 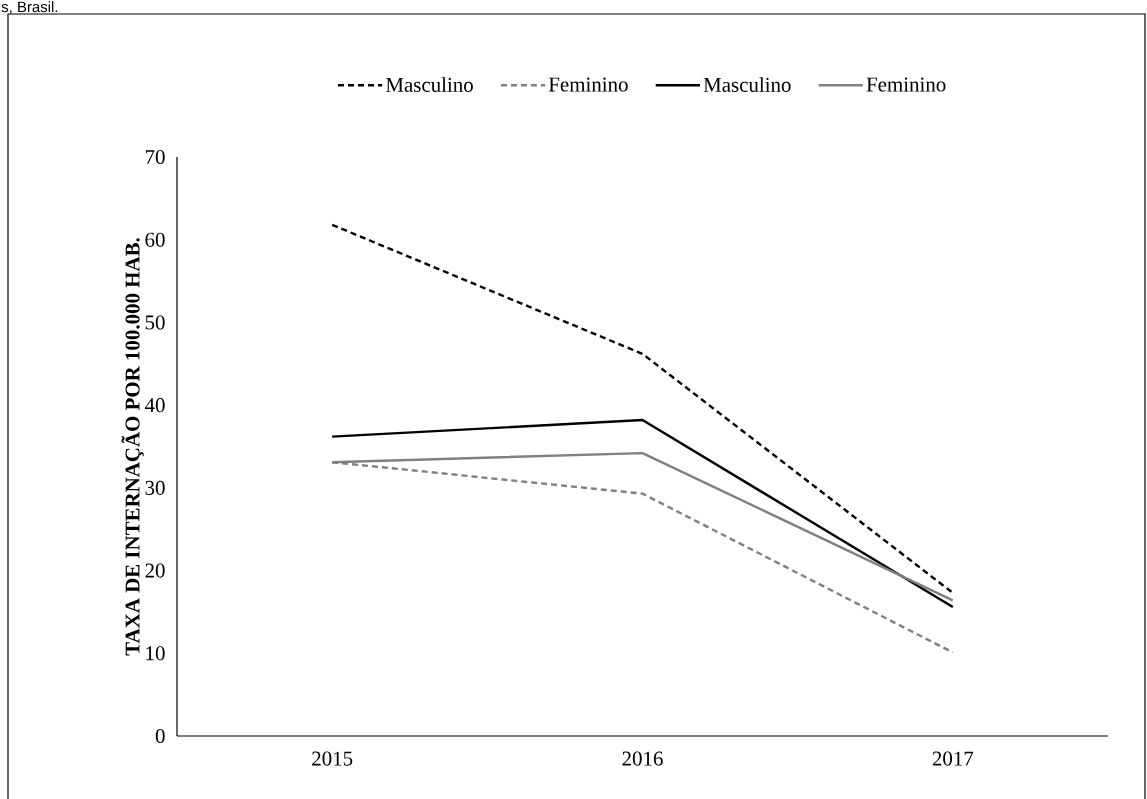 I want to click on y-tick-label: 30, so click(x=155, y=487).